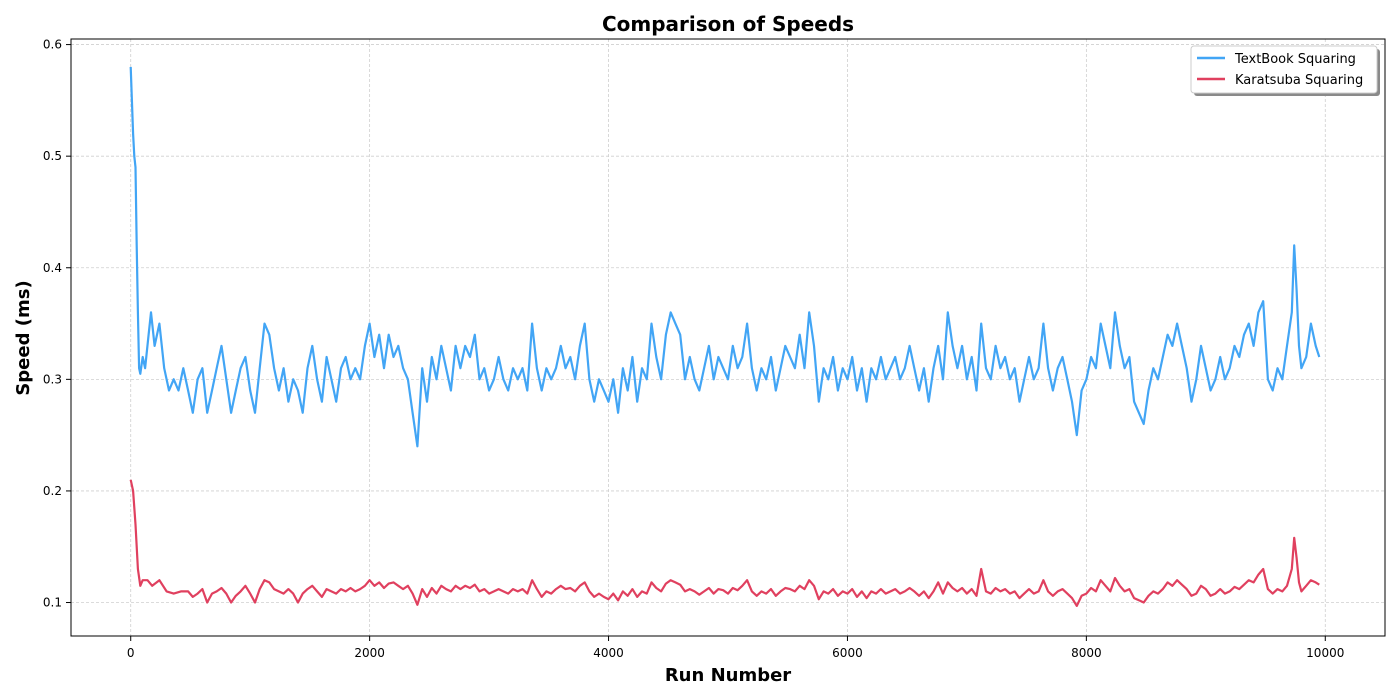 Image resolution: width=1400 pixels, height=700 pixels. I want to click on legend: TextBook Squaring Karatsuba Squaring, so click(1285, 70).